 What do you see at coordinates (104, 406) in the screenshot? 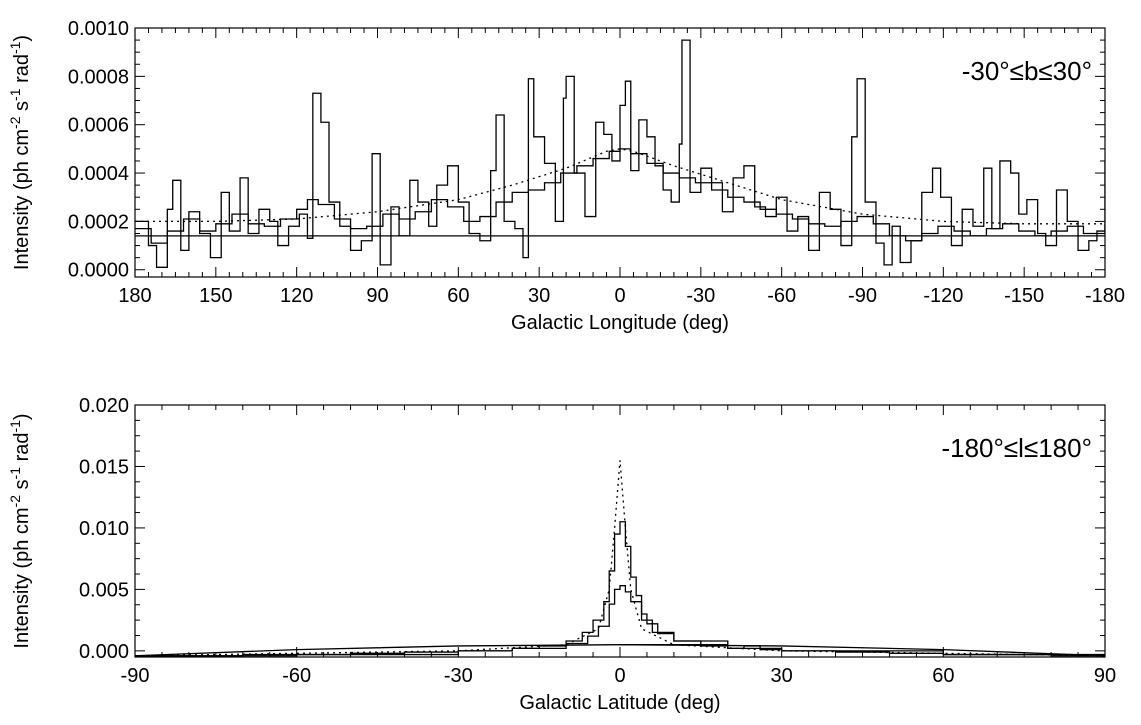
I see `y-tick-label: 0.020` at bounding box center [104, 406].